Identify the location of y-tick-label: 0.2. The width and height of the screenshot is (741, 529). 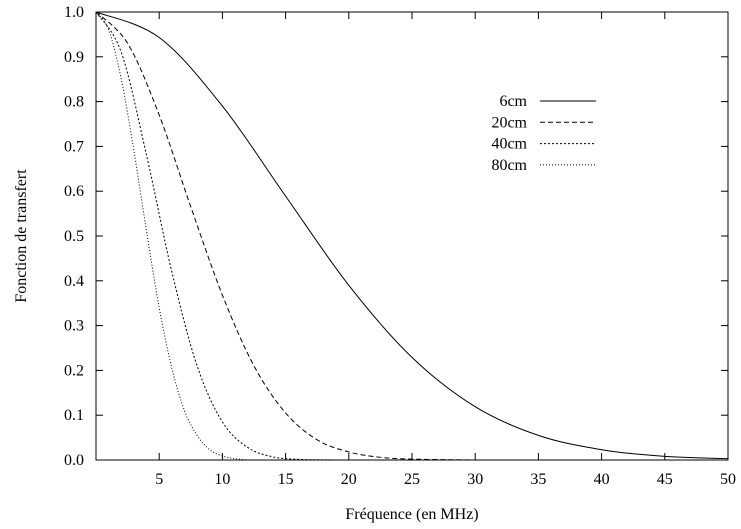
(74, 370).